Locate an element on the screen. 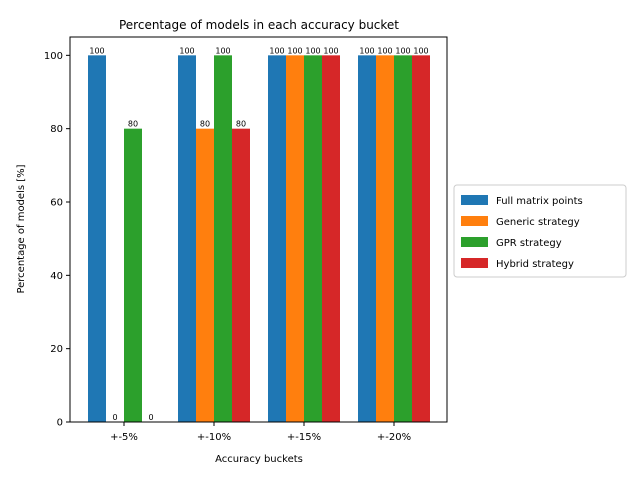 The width and height of the screenshot is (640, 480). legend-box is located at coordinates (540, 231).